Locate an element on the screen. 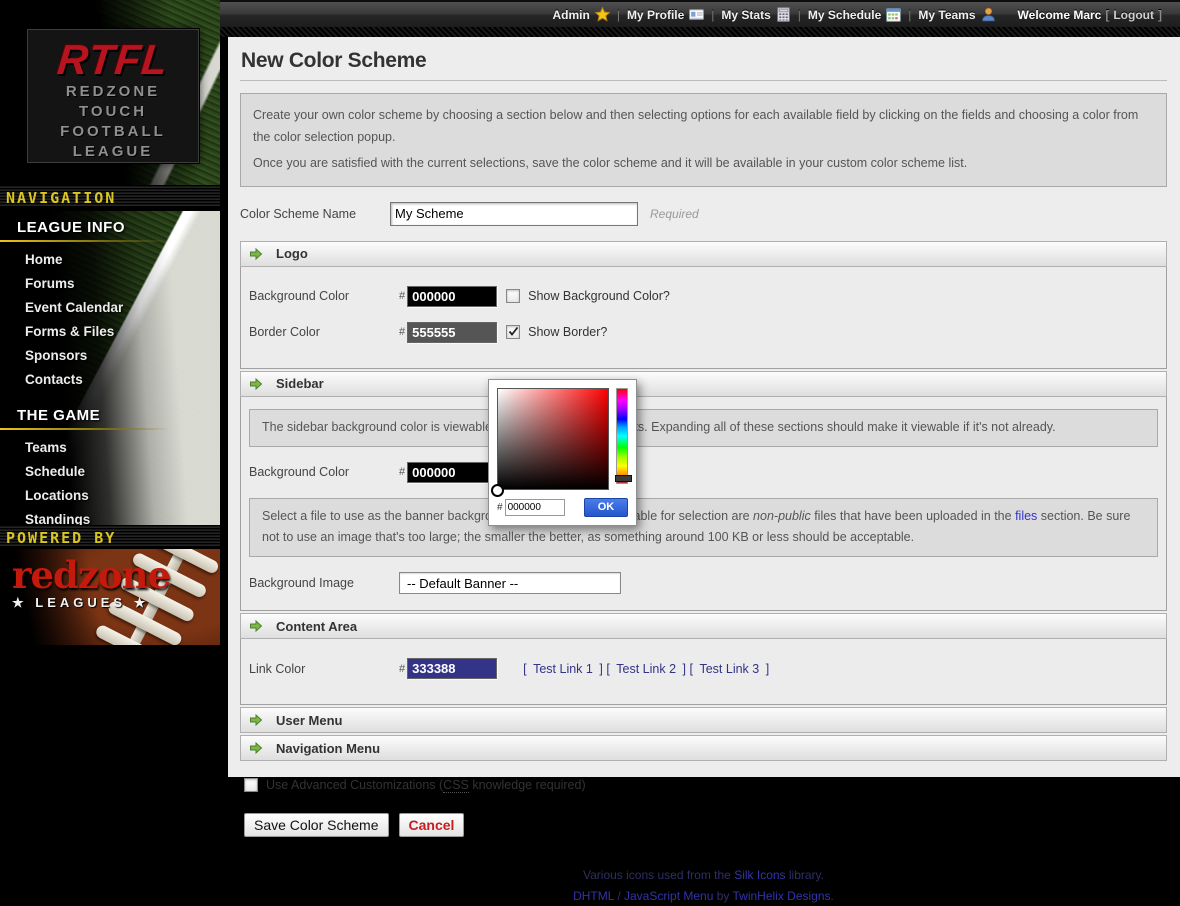 Image resolution: width=1180 pixels, height=906 pixels. logo-border-color-input is located at coordinates (452, 332).